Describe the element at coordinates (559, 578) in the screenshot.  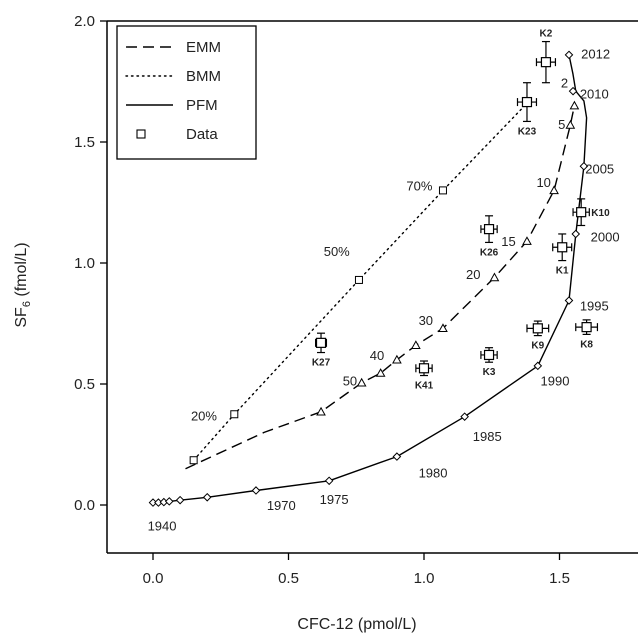
I see `x-tick-label: 1.5` at that location.